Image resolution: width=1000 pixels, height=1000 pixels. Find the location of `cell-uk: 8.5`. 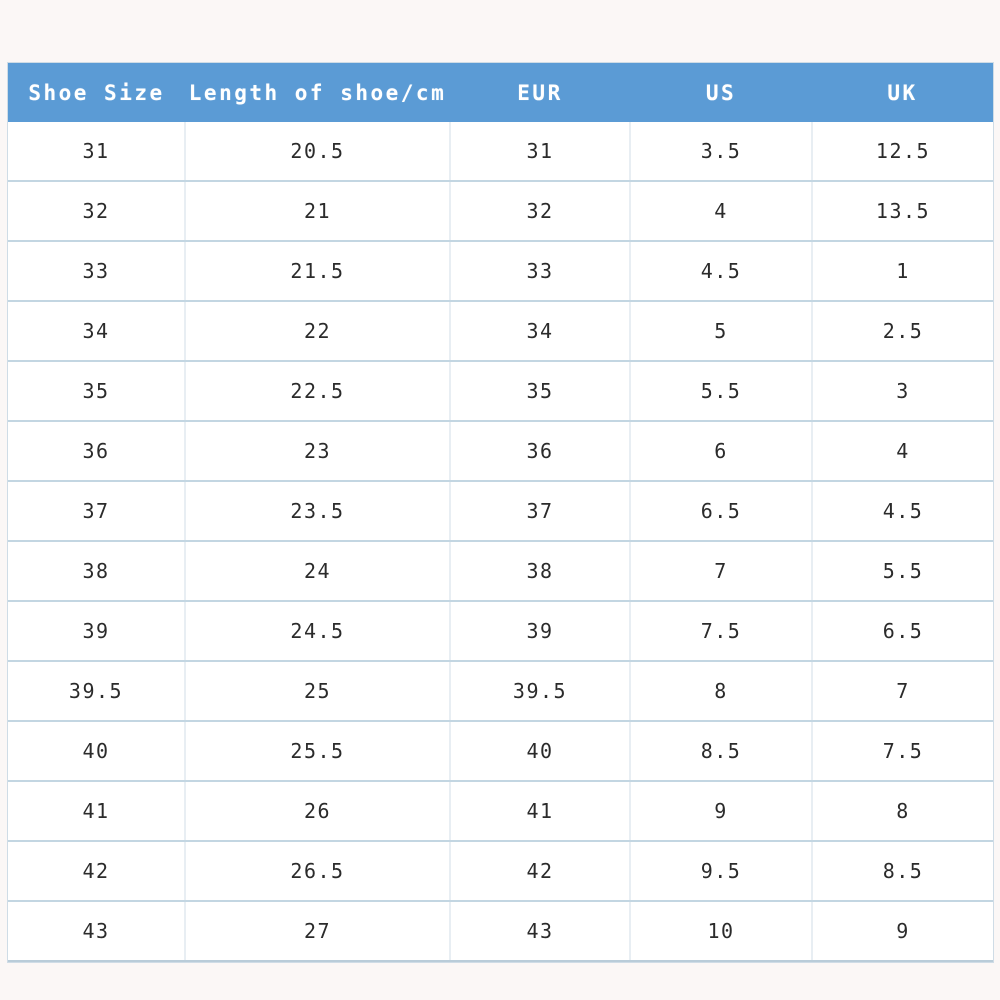

cell-uk: 8.5 is located at coordinates (902, 871).